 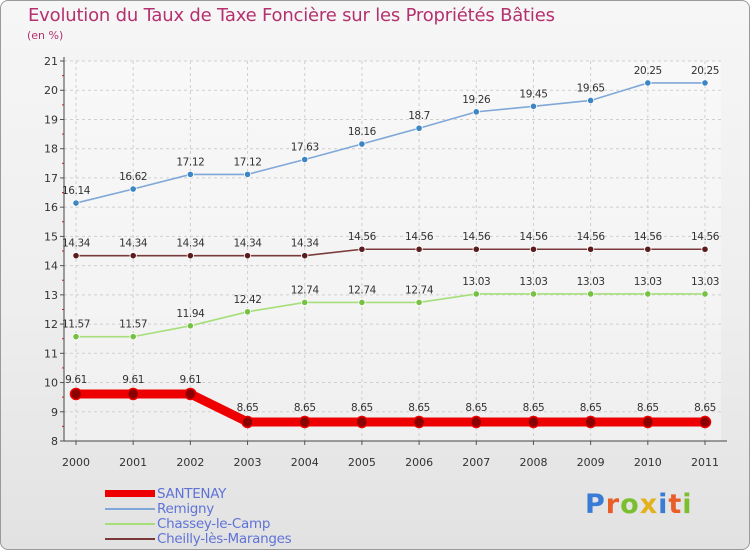 I want to click on x-tick-label: 2010, so click(x=648, y=462).